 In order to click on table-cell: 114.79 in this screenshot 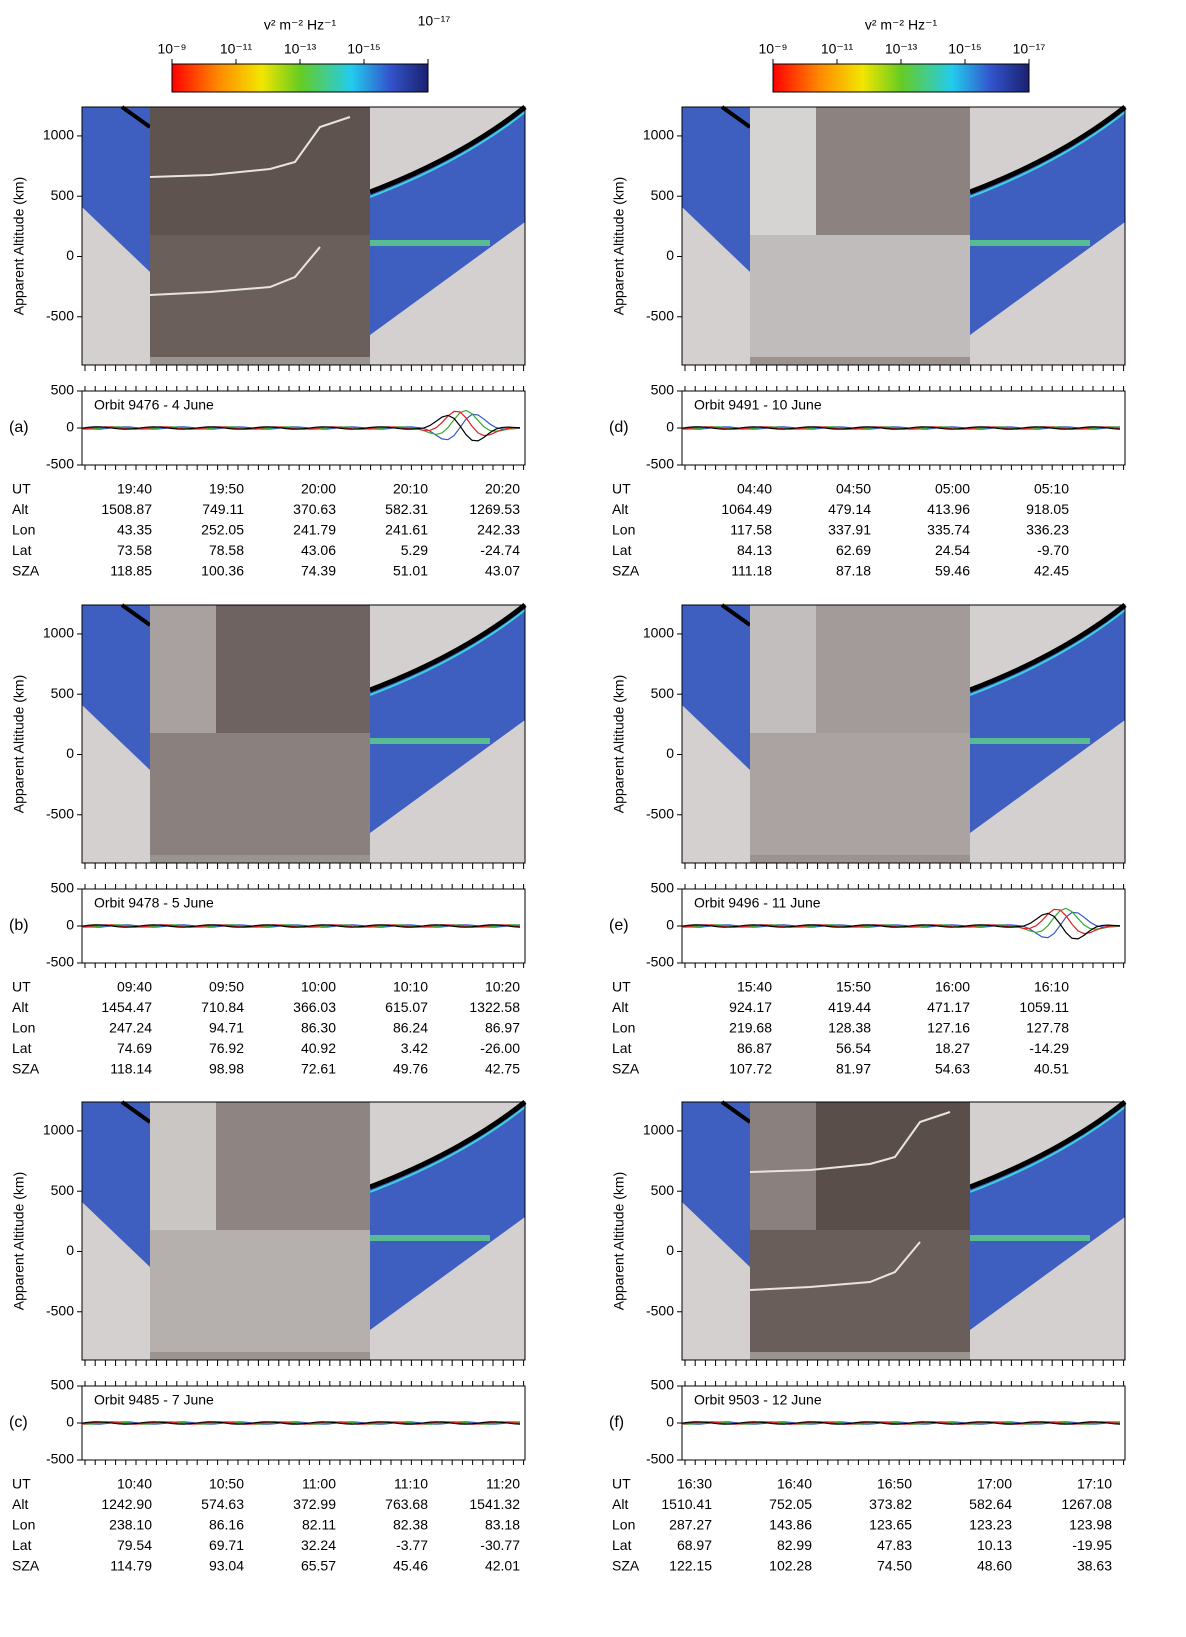, I will do `click(131, 1566)`.